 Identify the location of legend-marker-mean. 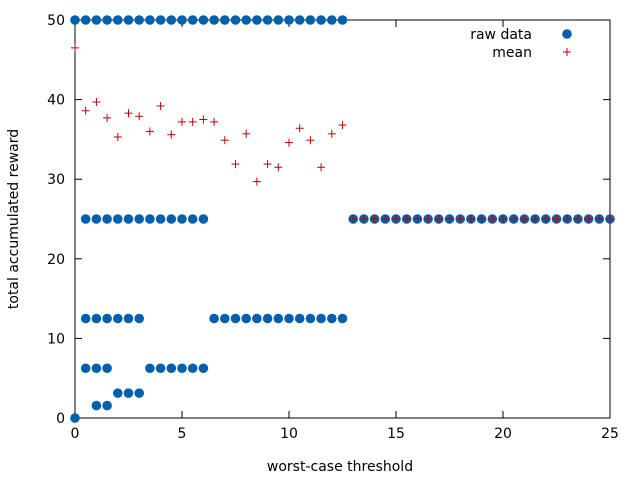
(567, 52).